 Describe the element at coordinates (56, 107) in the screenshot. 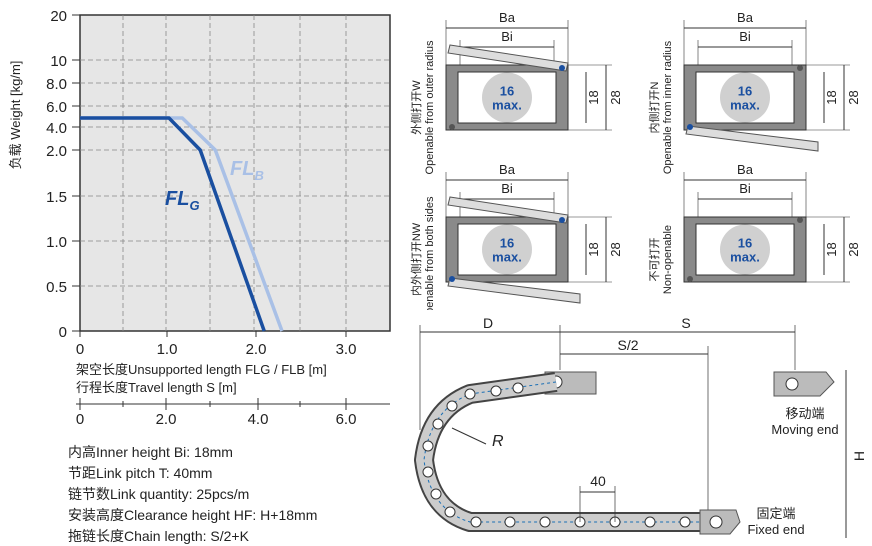

I see `y-tick-label: 6.0` at that location.